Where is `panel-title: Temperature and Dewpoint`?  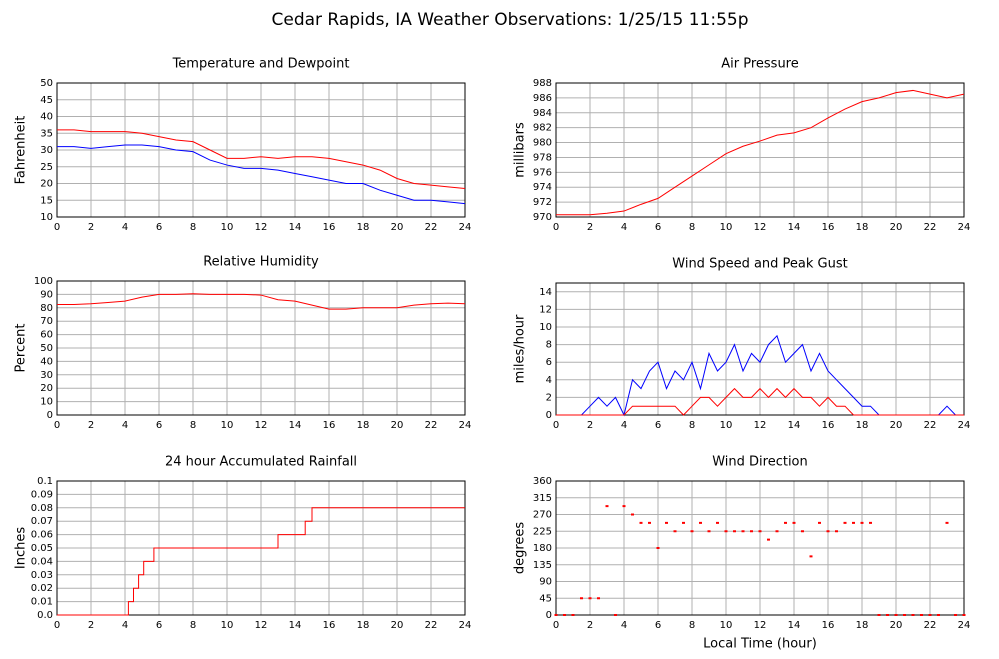 panel-title: Temperature and Dewpoint is located at coordinates (261, 64).